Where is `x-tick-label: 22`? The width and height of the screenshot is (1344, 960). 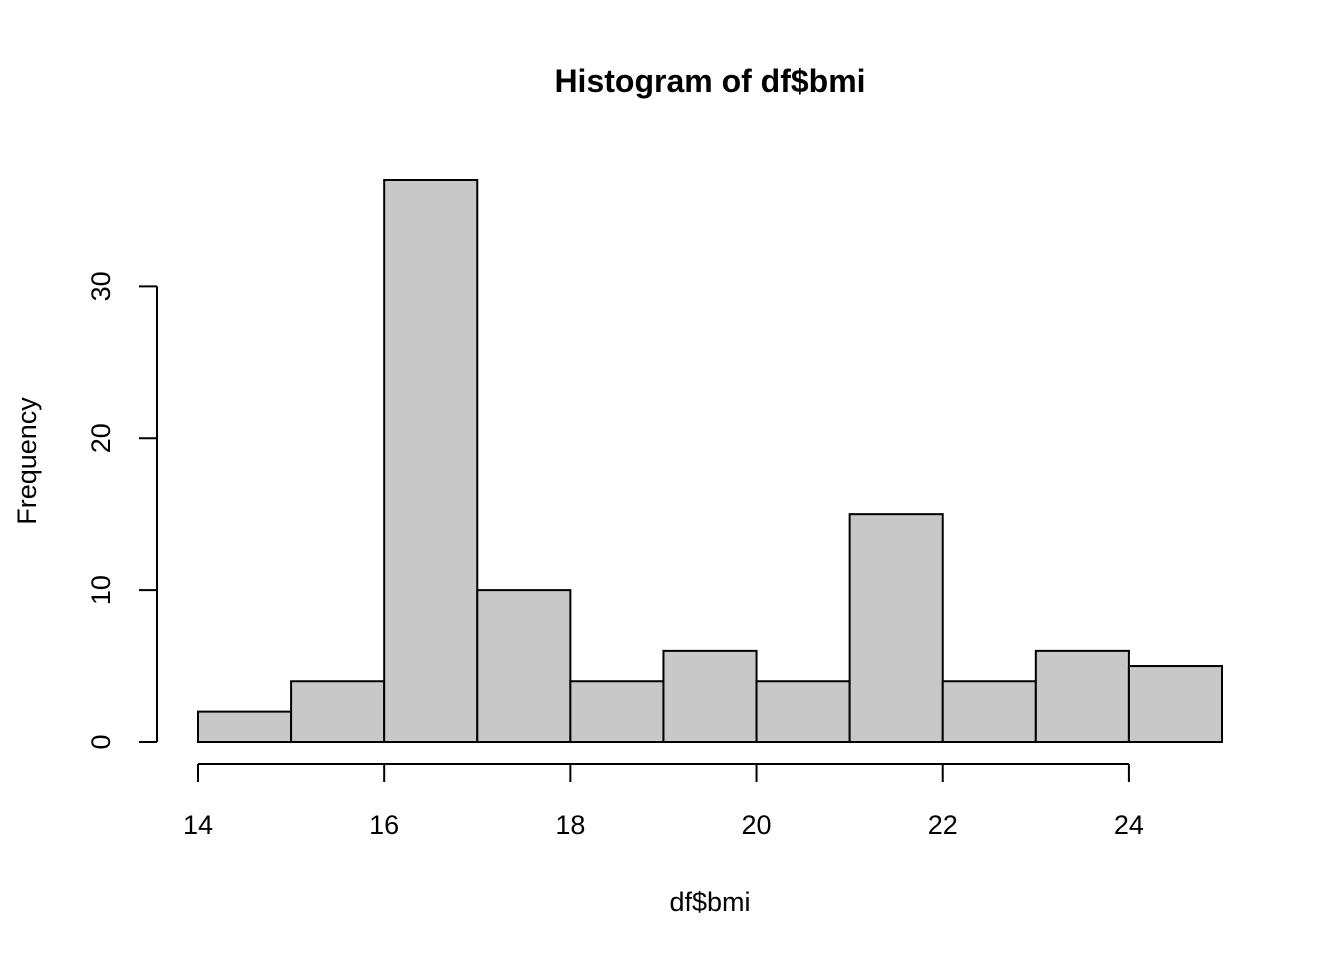 x-tick-label: 22 is located at coordinates (943, 825).